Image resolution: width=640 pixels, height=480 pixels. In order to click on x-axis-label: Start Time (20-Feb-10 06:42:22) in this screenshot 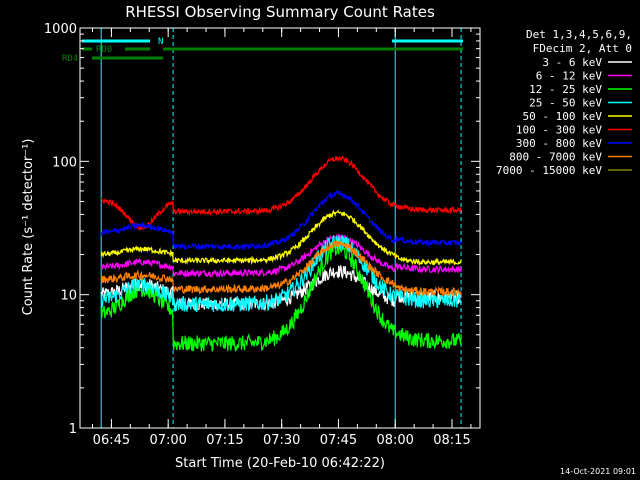, I will do `click(280, 463)`.